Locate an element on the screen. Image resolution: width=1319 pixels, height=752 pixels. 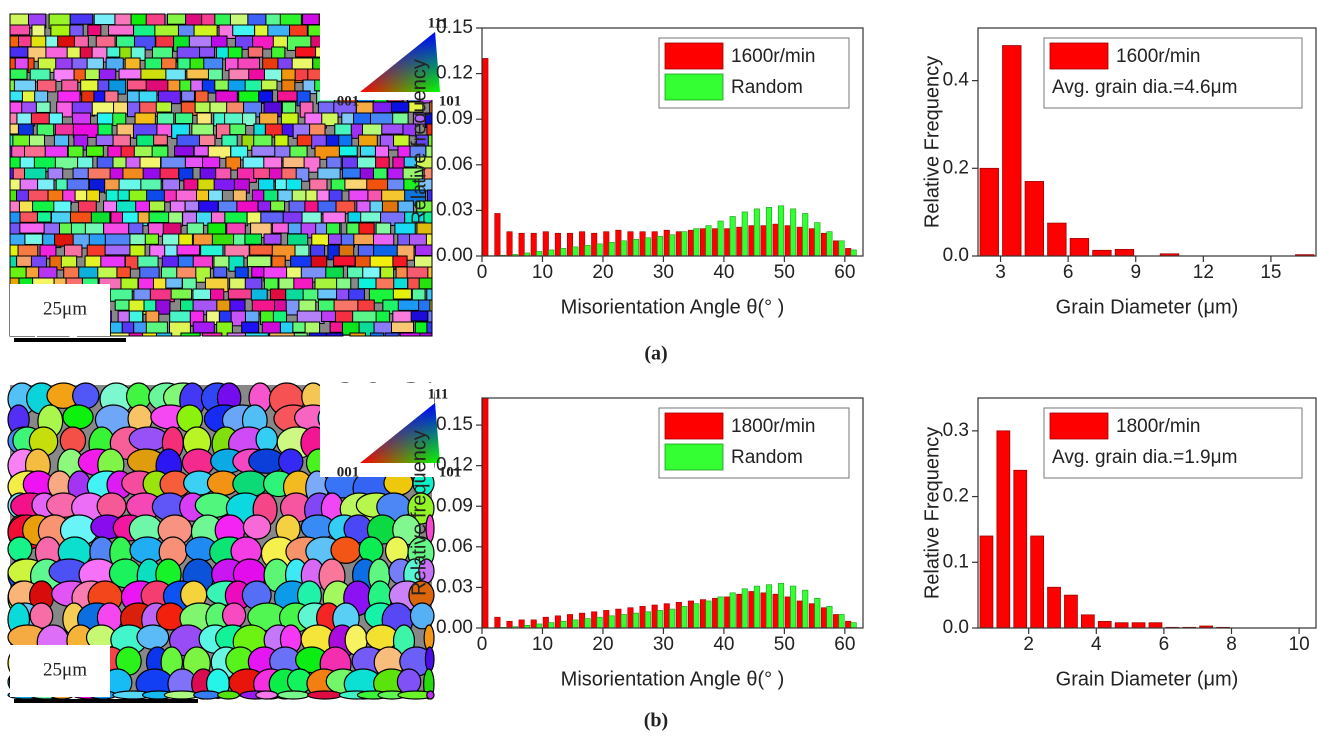
x-tick-label: 12 is located at coordinates (1203, 272).